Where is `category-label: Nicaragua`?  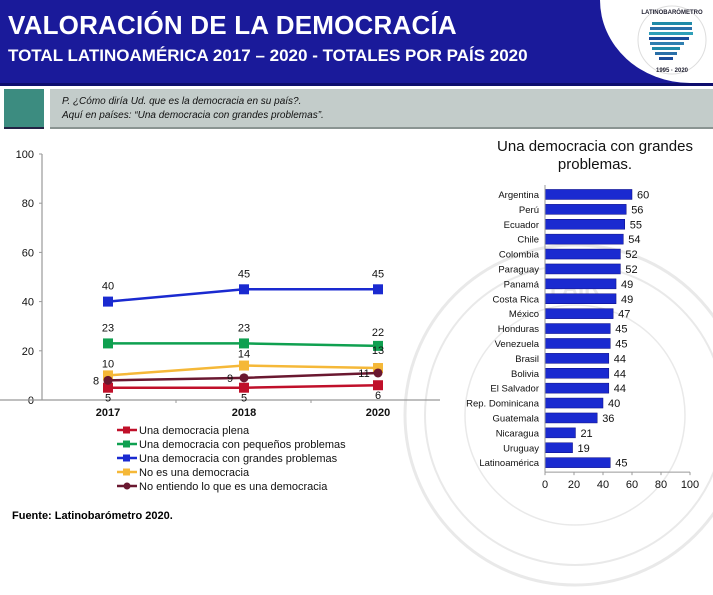
category-label: Nicaragua is located at coordinates (518, 433).